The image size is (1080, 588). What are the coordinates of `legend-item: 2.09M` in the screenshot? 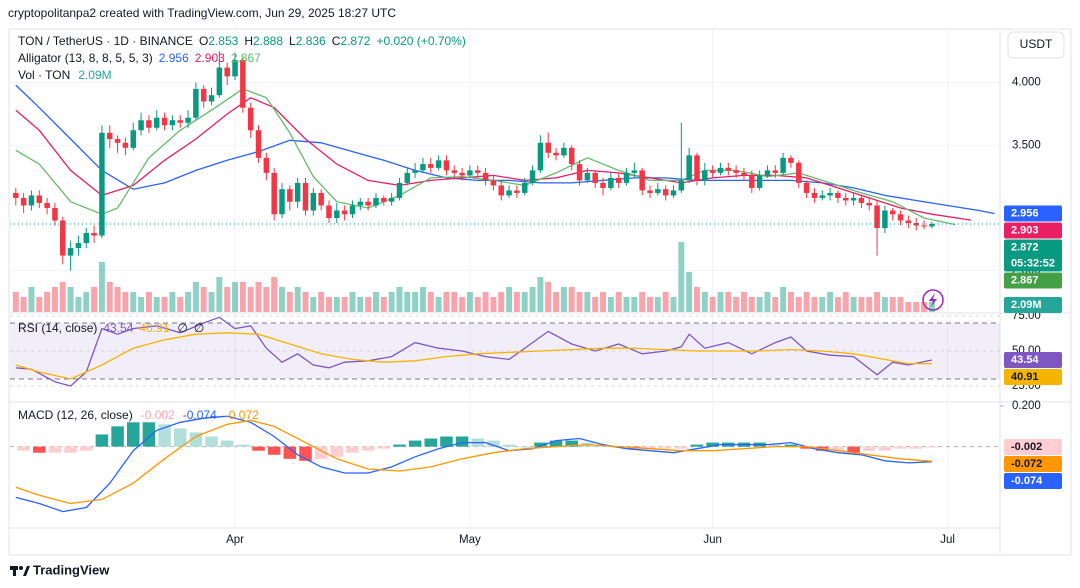 It's located at (94, 75).